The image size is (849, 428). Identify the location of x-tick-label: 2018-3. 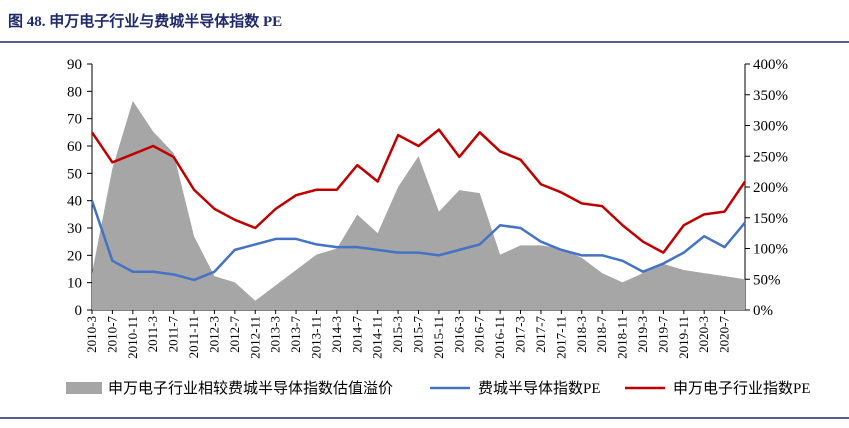
(581, 334).